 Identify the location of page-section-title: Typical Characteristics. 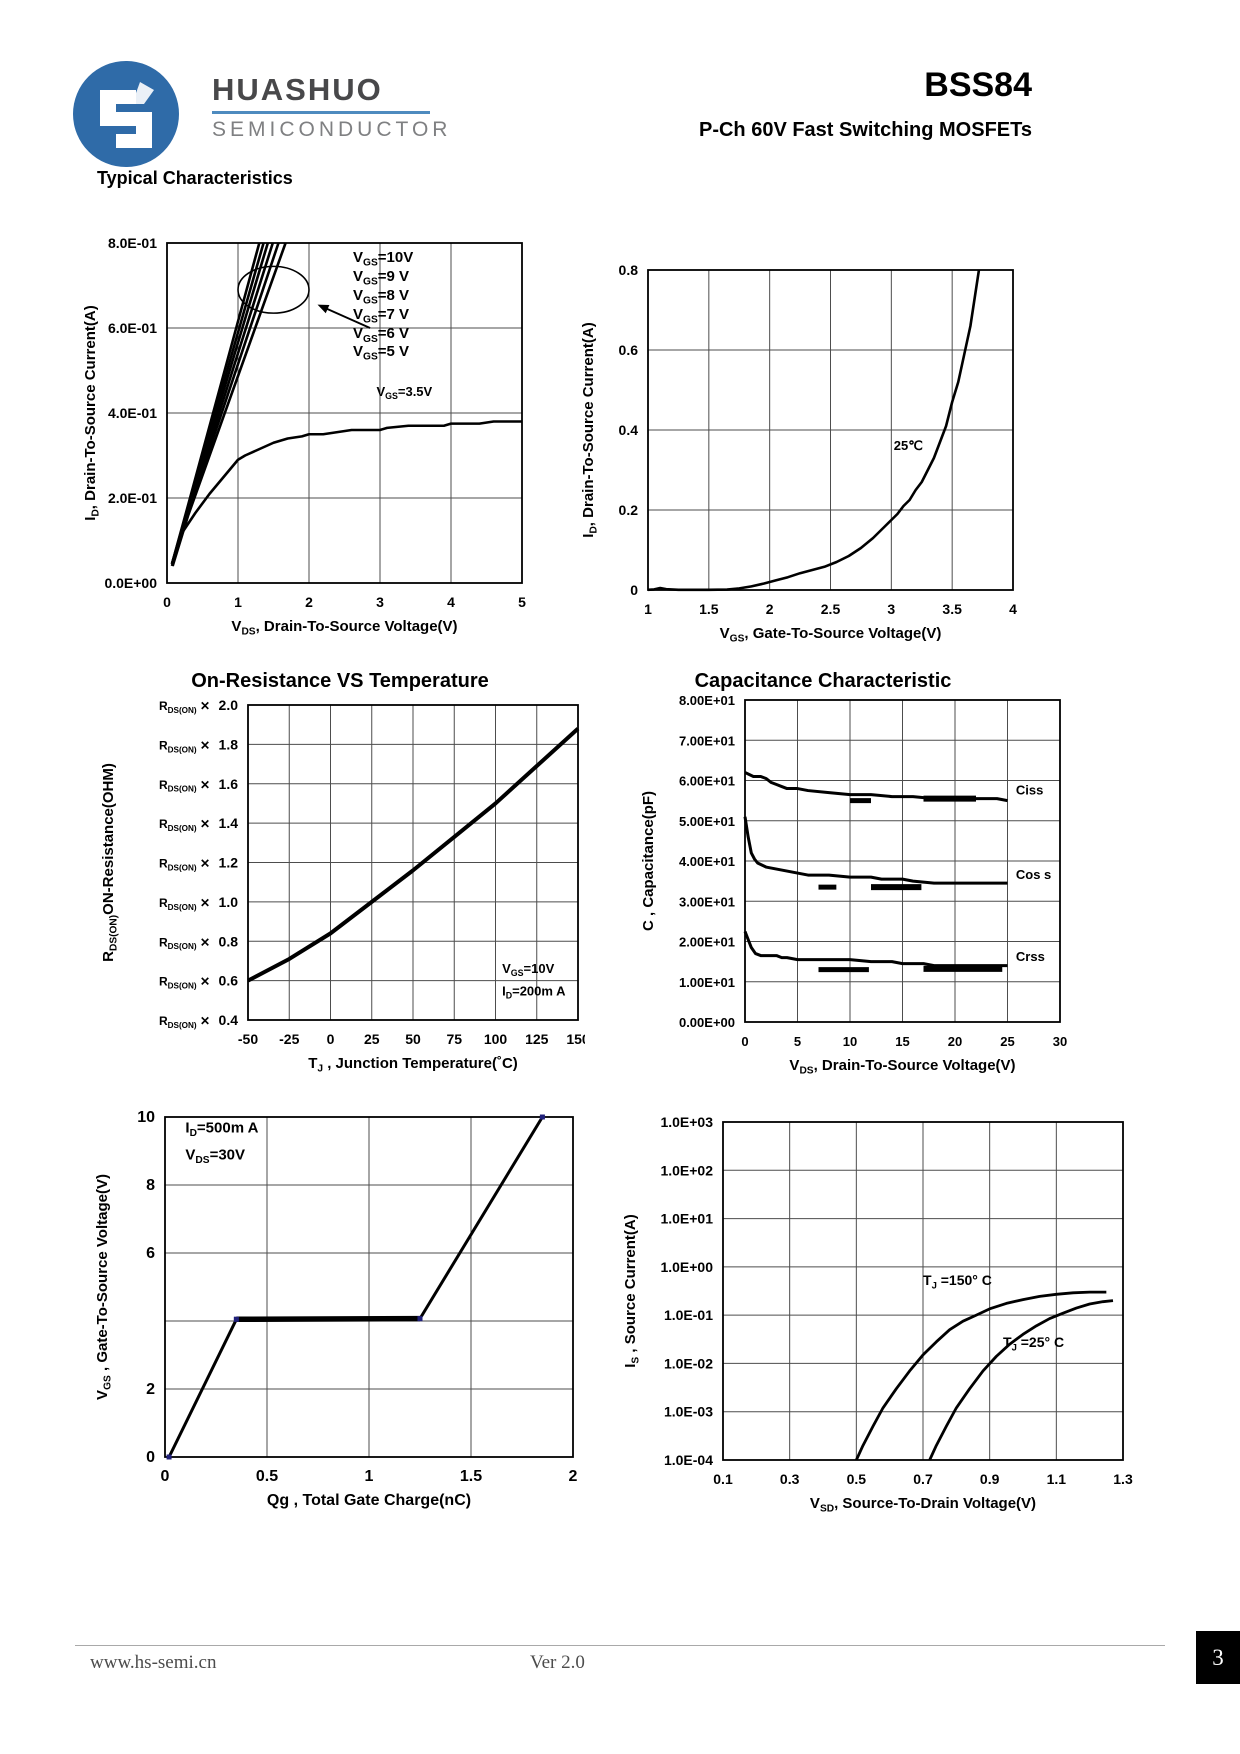
(195, 178).